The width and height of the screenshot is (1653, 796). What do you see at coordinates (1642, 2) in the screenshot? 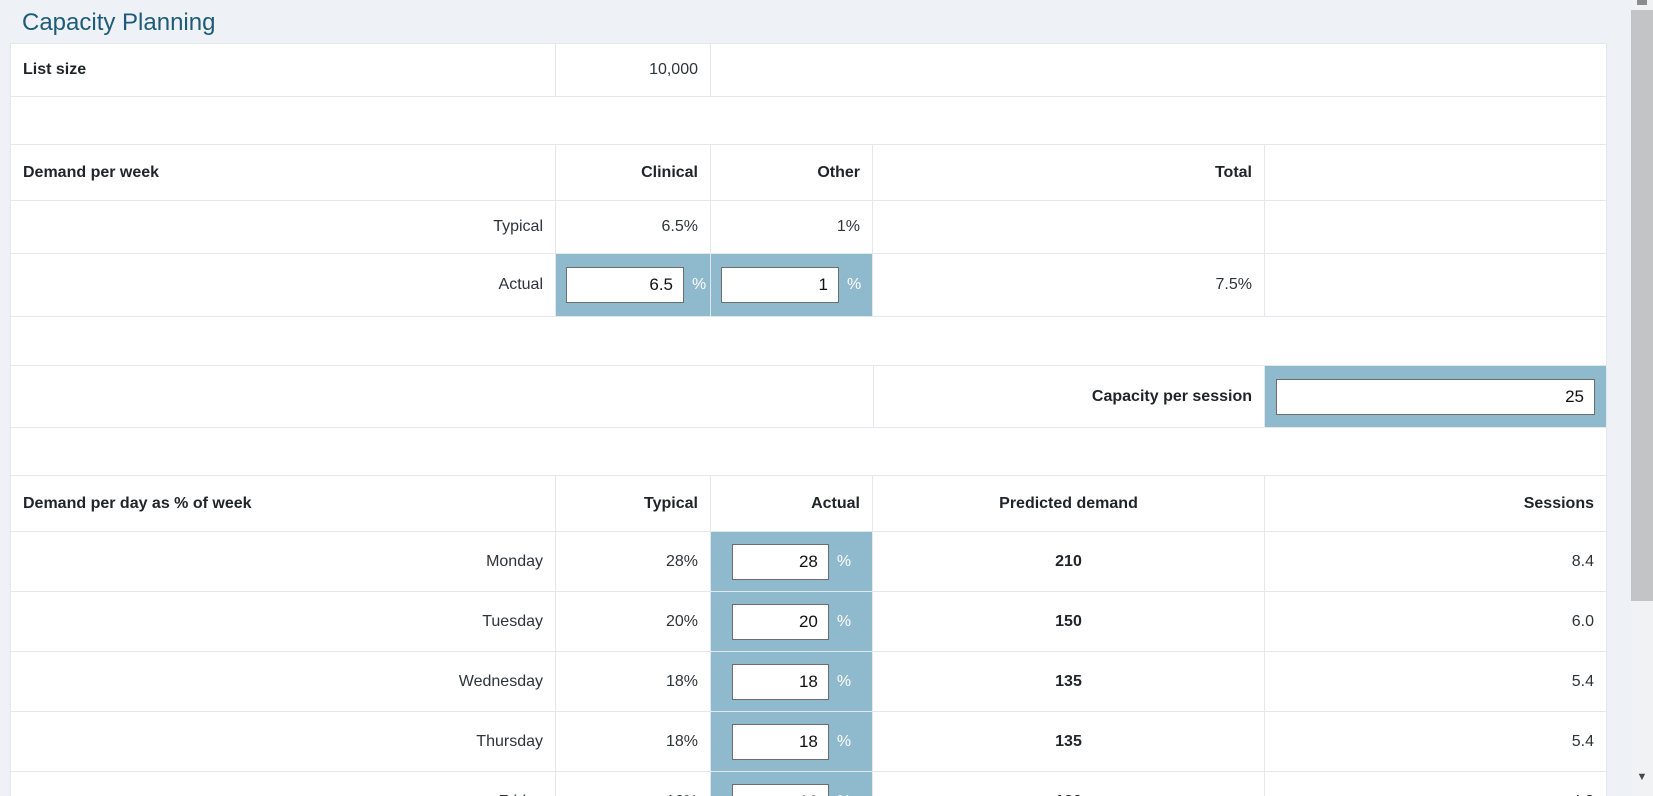
I see `scroll-up-icon` at bounding box center [1642, 2].